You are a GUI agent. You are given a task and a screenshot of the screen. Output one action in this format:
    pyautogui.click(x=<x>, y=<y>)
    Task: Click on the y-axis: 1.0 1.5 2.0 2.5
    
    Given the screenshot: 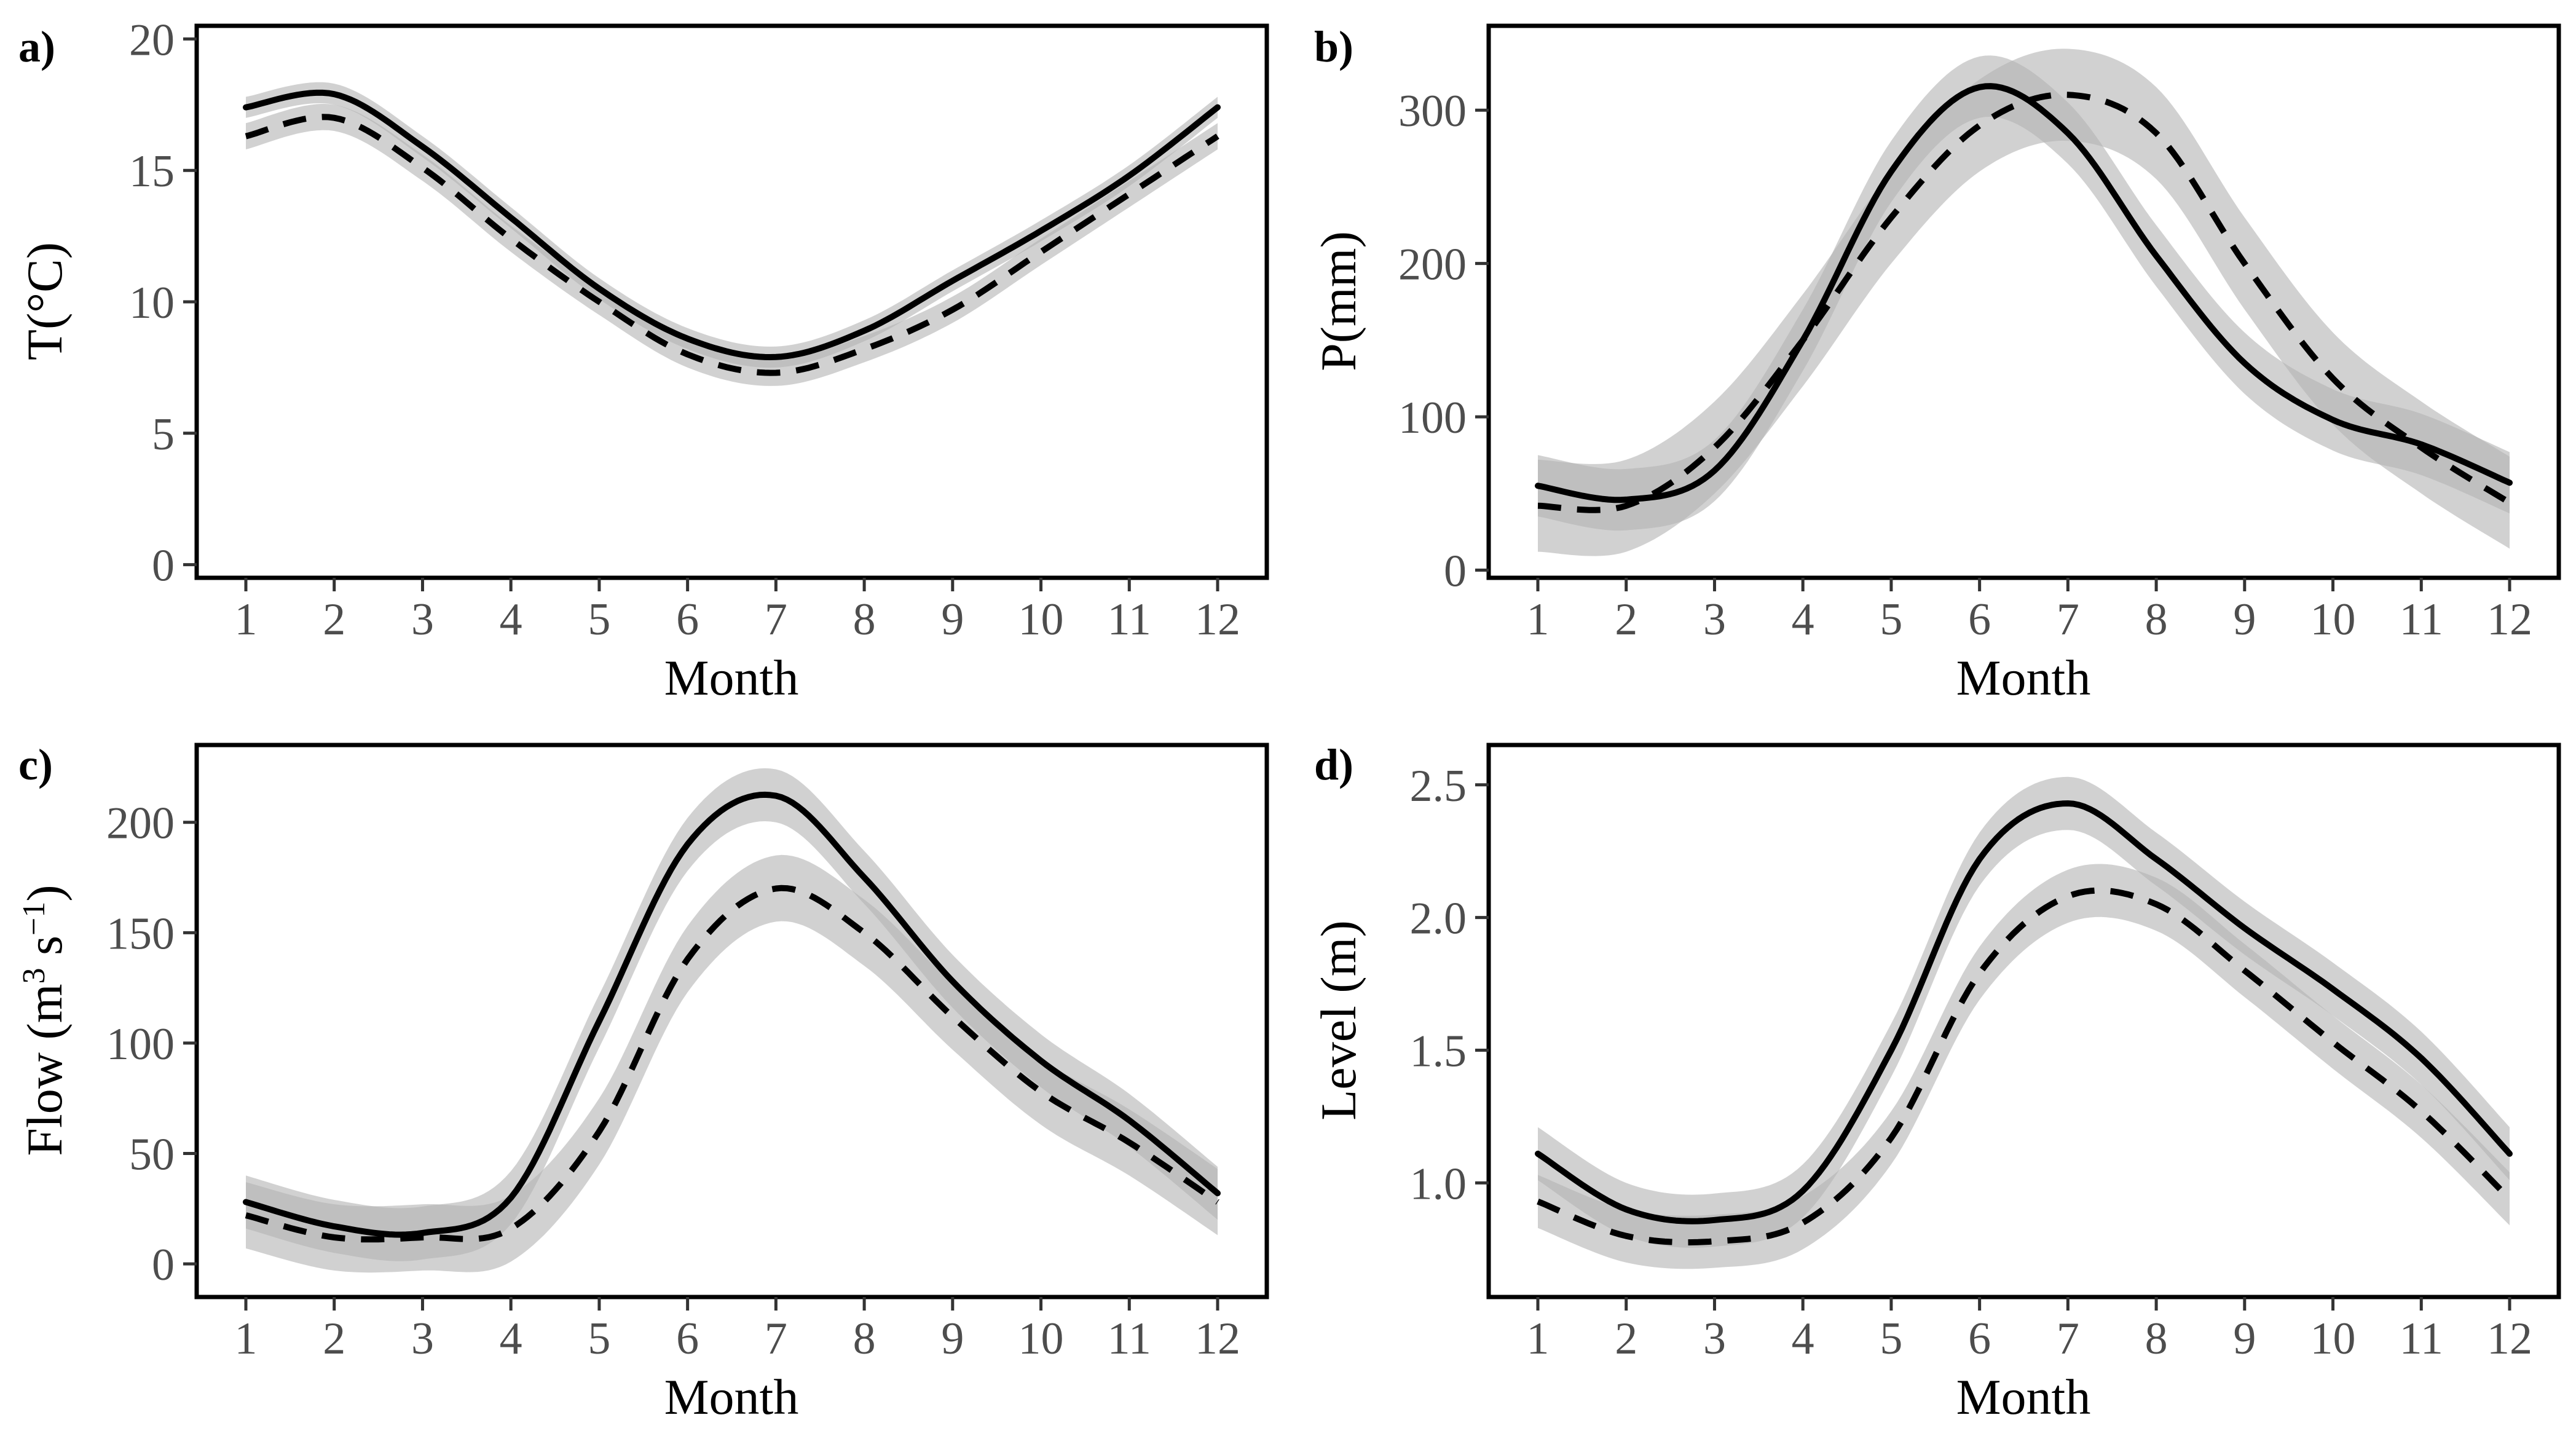 What is the action you would take?
    pyautogui.click(x=1450, y=985)
    